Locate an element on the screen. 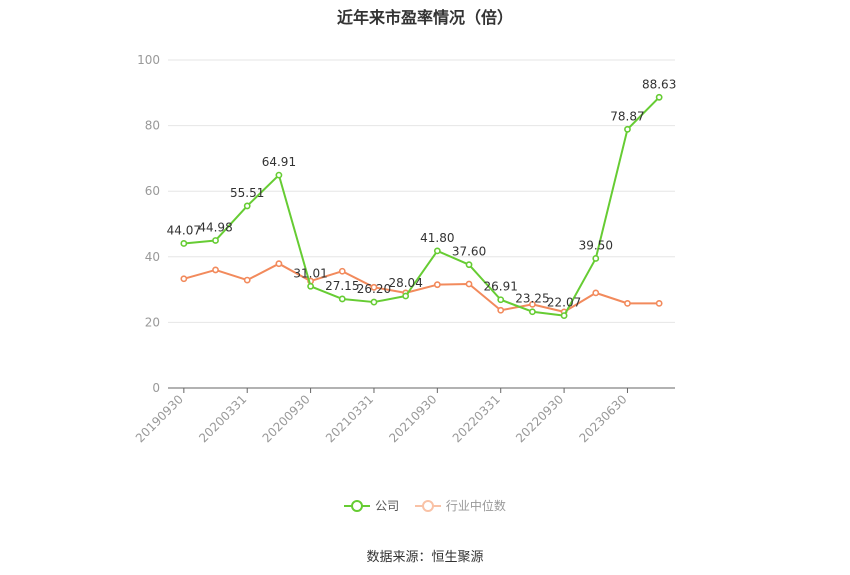  data-label-7: 28.04 is located at coordinates (405, 283).